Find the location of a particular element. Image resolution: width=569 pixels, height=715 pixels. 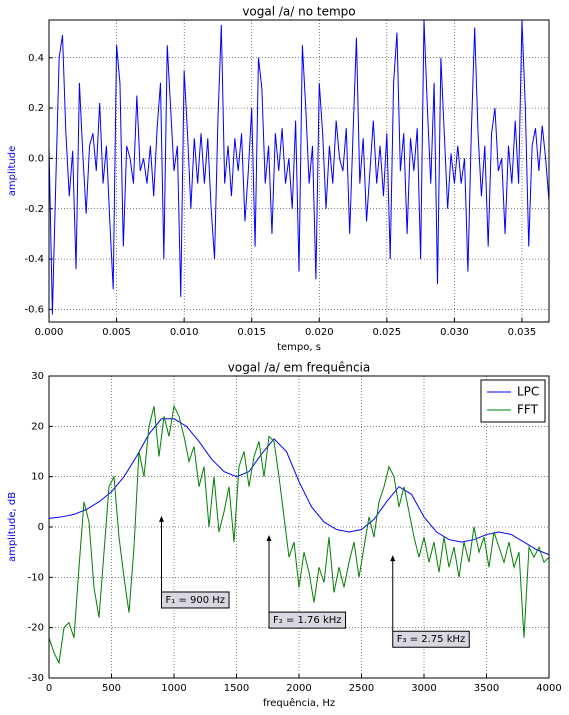

x-tick-label: 2000 is located at coordinates (298, 688).